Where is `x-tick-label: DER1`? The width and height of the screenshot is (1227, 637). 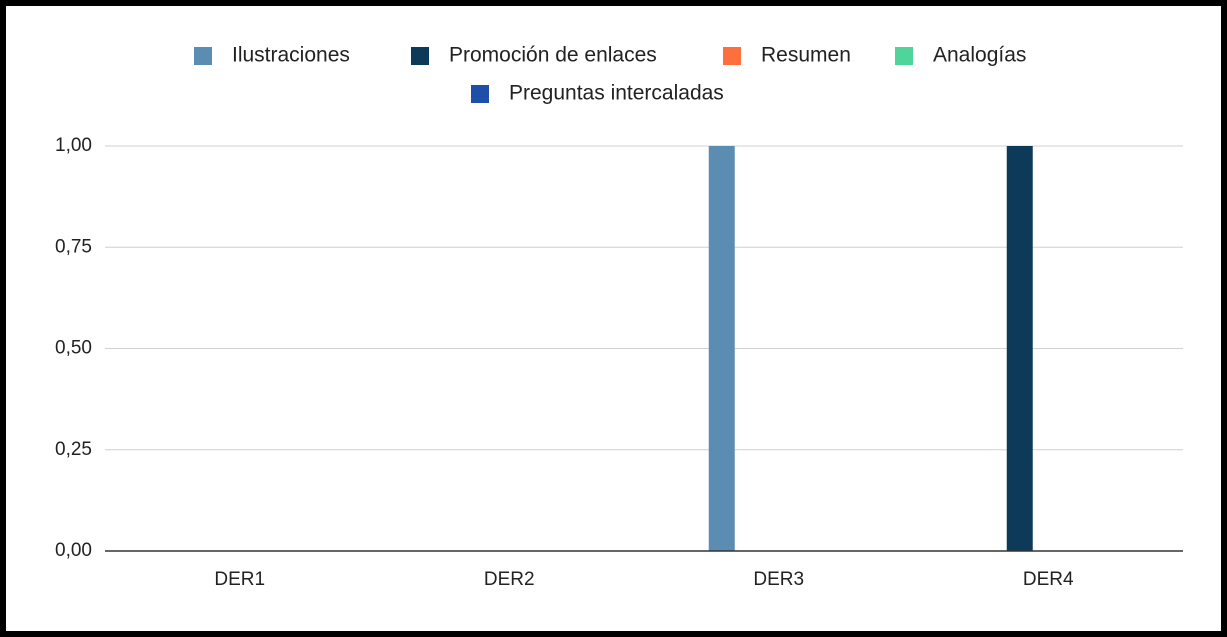 x-tick-label: DER1 is located at coordinates (239, 579).